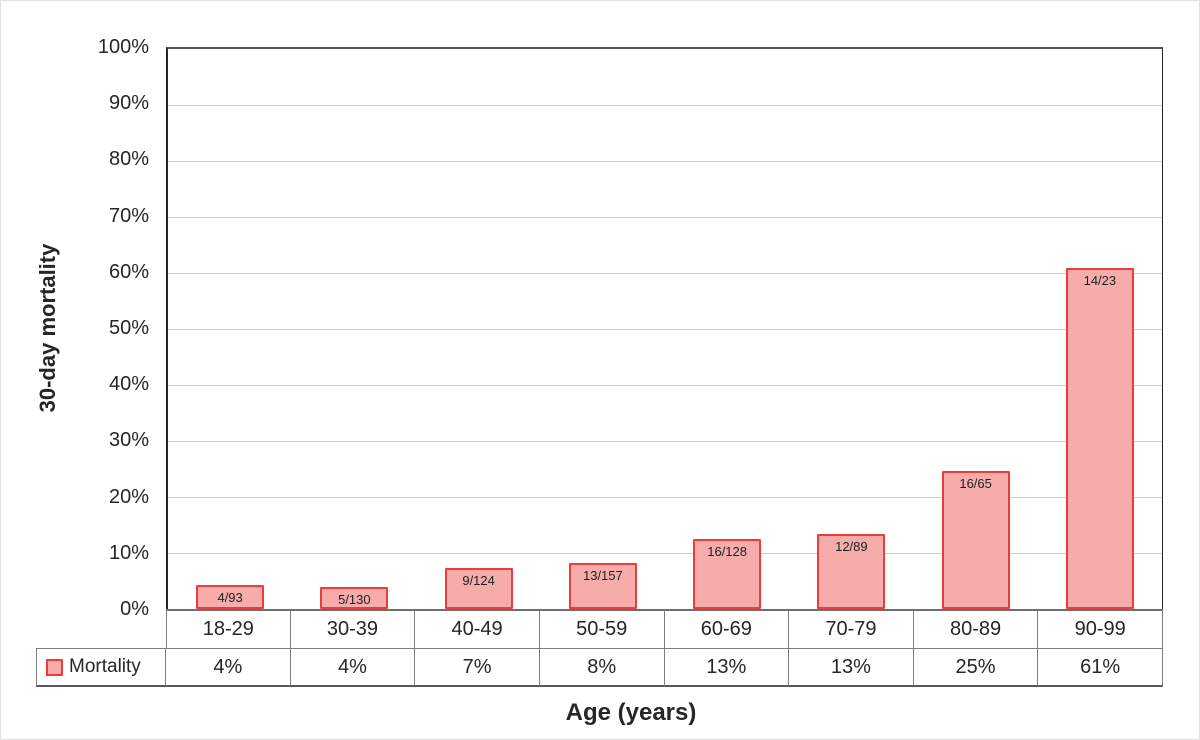 The image size is (1200, 740). I want to click on x-category-40-49: 40-49, so click(477, 628).